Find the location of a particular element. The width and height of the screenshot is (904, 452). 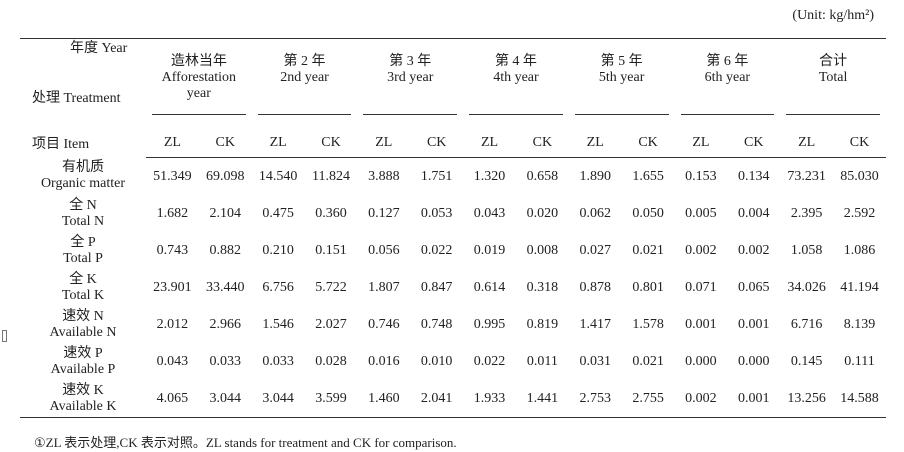

table-cell: 51.349 is located at coordinates (172, 176).